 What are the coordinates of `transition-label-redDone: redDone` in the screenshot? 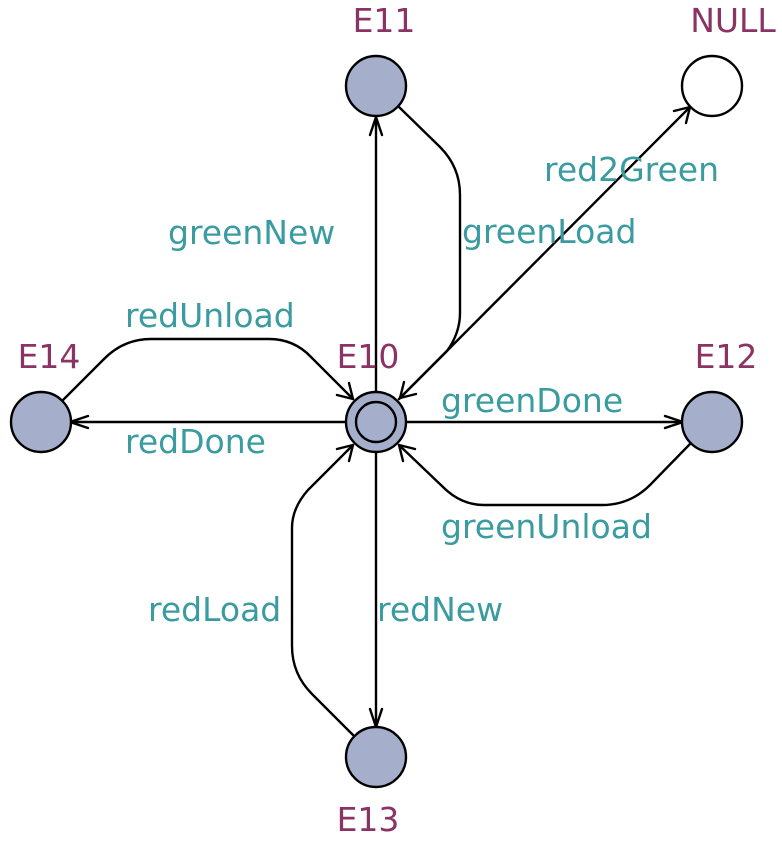 It's located at (195, 441).